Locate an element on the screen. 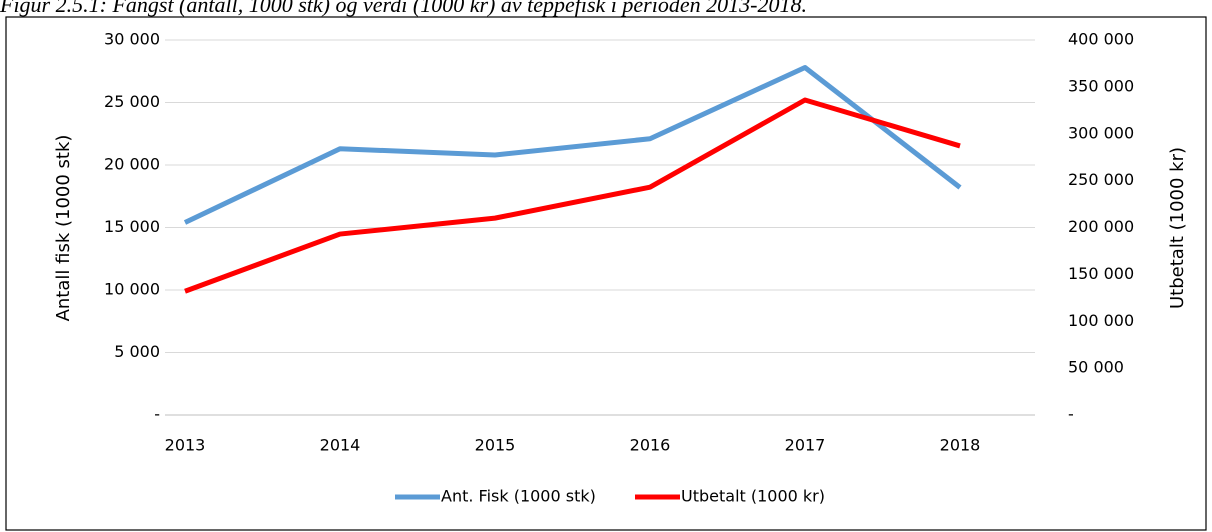 This screenshot has width=1212, height=532. y2-tick-label: 300 000 is located at coordinates (1101, 132).